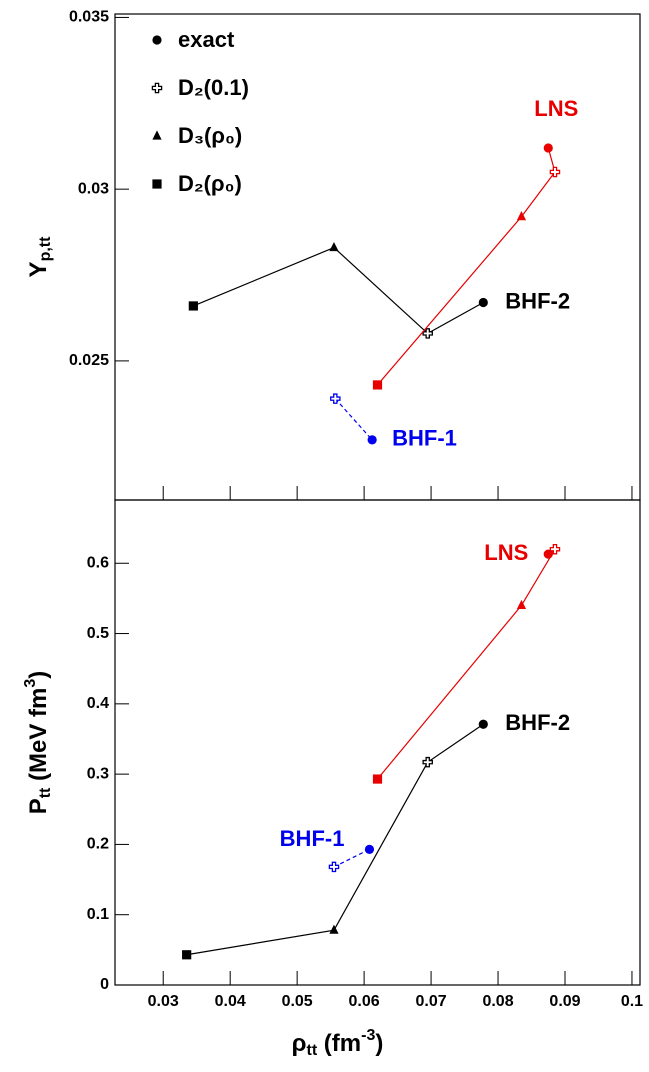 This screenshot has height=1072, width=649. What do you see at coordinates (163, 1001) in the screenshot?
I see `x-tick-label: 0.03` at bounding box center [163, 1001].